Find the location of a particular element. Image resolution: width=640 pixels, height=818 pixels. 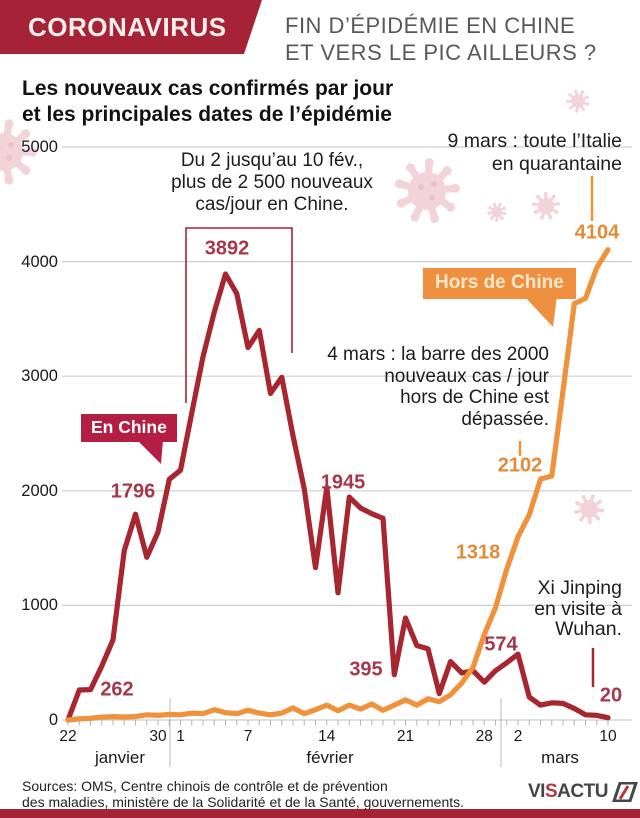

x-axis-label-30: 30 is located at coordinates (158, 736).